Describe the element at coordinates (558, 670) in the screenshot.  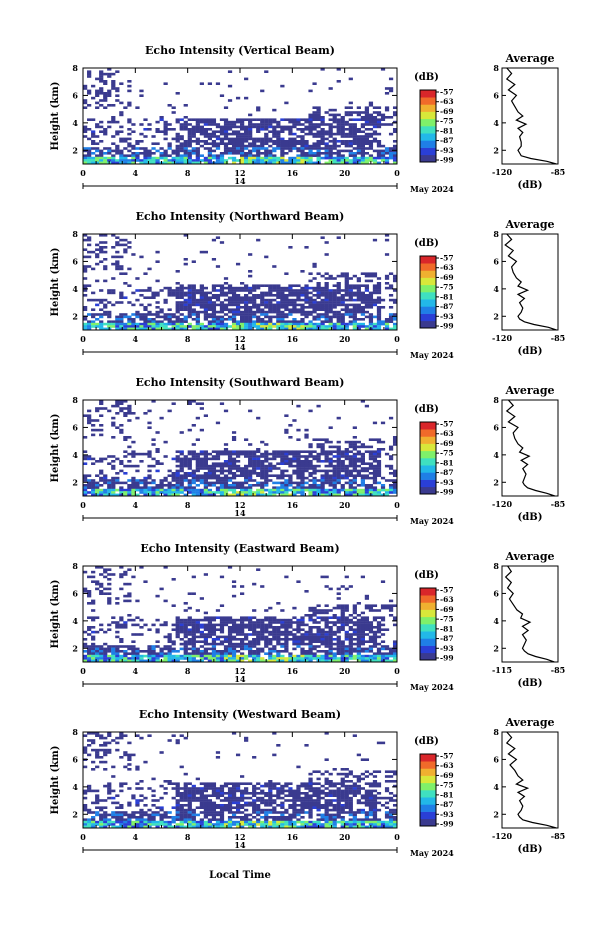
I see `profile-x-tick-label: -85` at that location.